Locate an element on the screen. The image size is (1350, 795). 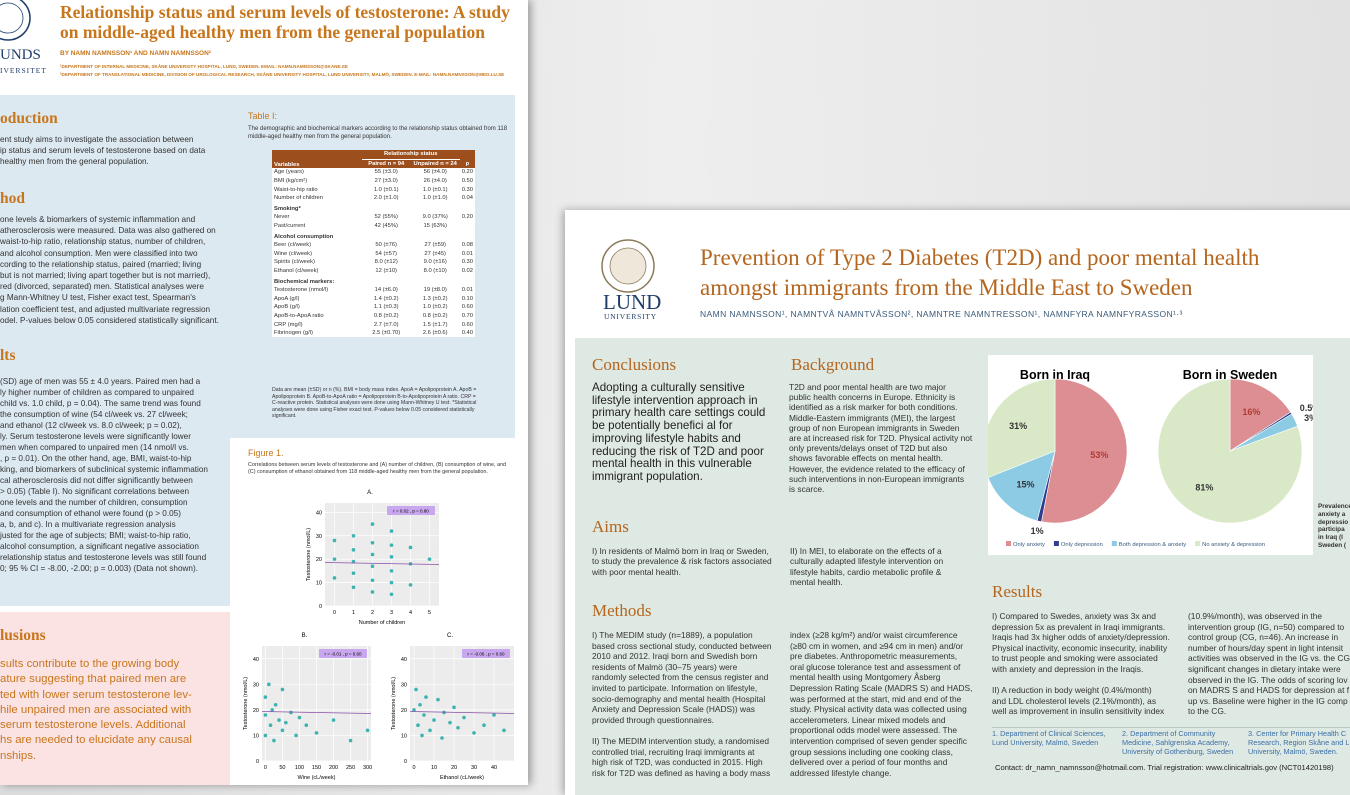
text-line: depressio is located at coordinates (1333, 522).